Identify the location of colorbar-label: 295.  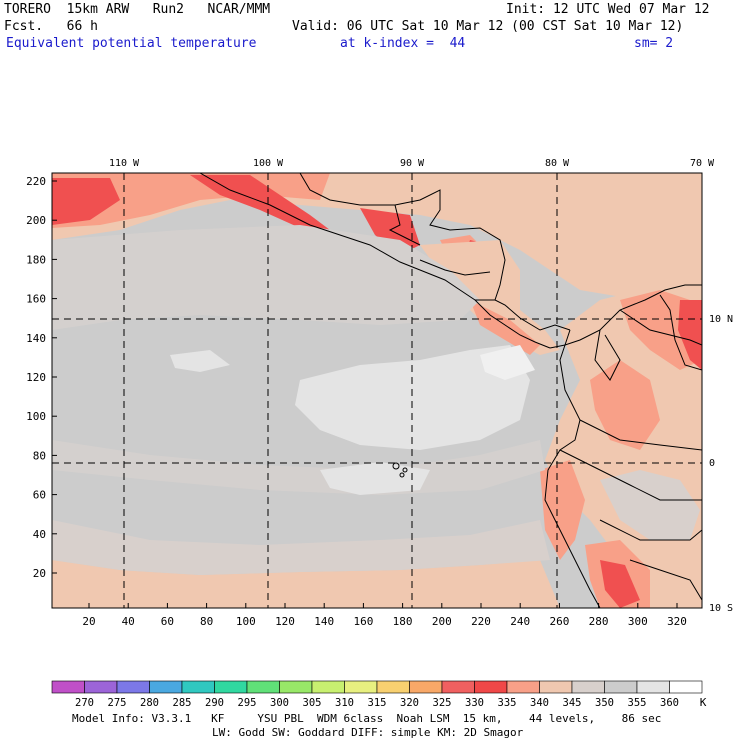
(247, 703).